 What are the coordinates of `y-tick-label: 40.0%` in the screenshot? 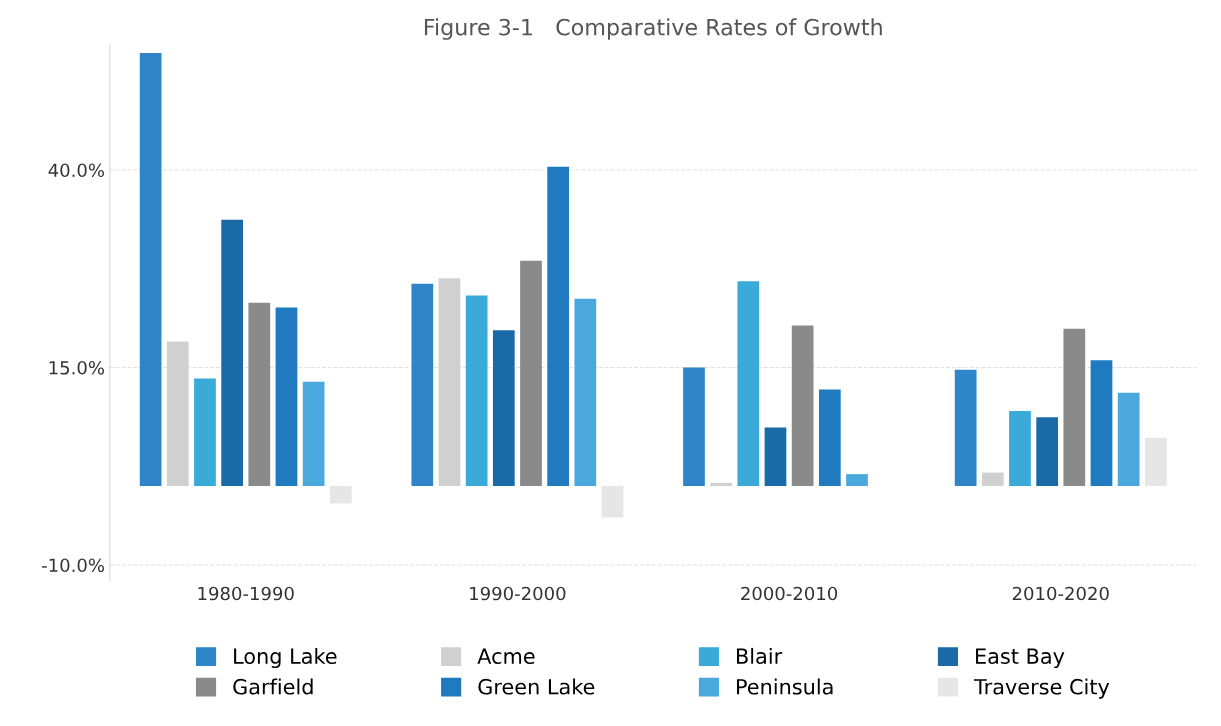 It's located at (76, 170).